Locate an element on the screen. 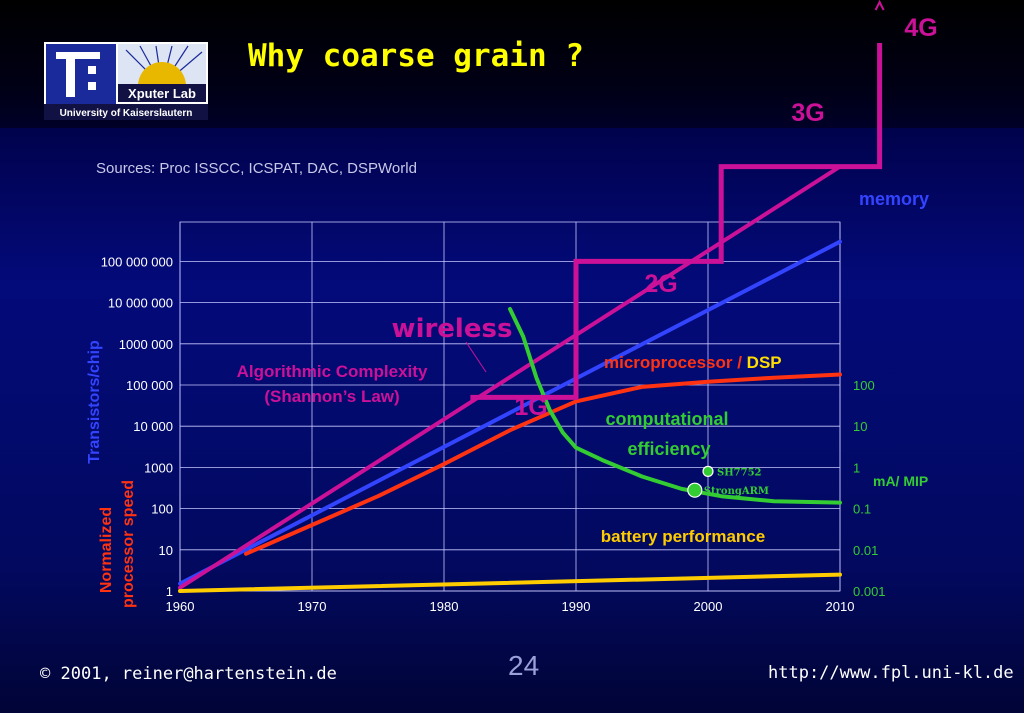 The height and width of the screenshot is (713, 1024). label-efficiency-2: efficiency is located at coordinates (668, 449).